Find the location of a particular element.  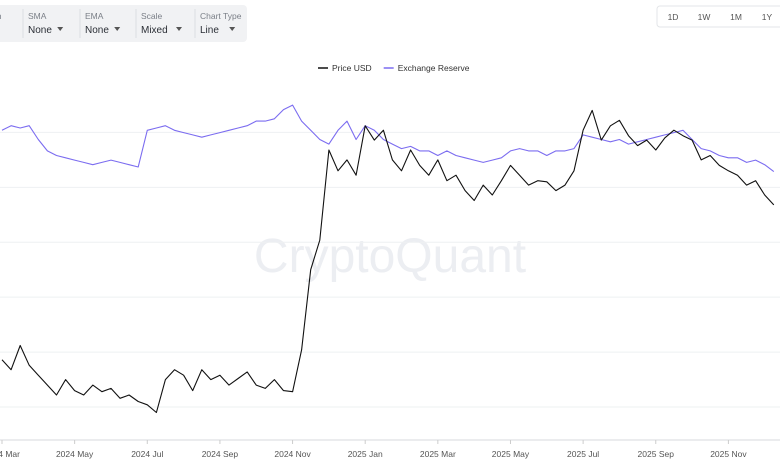

dropdown-label: EMA is located at coordinates (94, 16).